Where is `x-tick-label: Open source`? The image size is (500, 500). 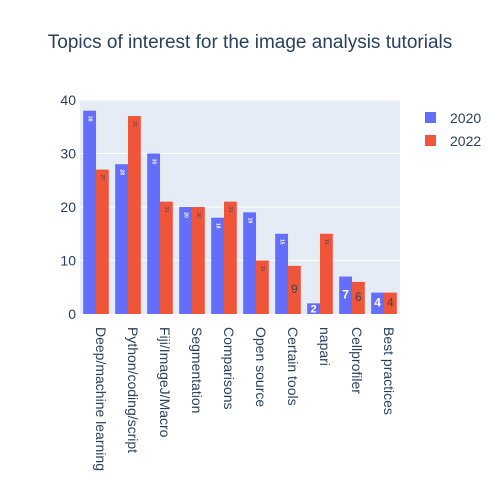 x-tick-label: Open source is located at coordinates (261, 367).